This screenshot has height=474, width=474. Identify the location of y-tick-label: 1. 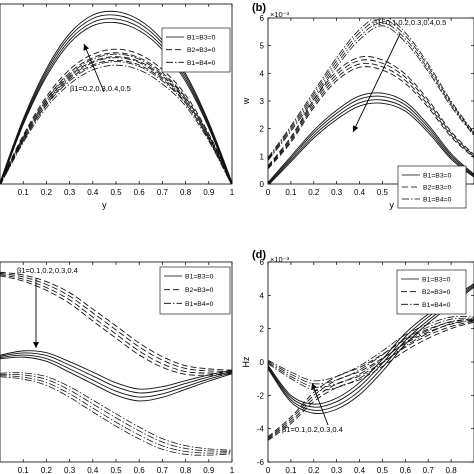
(262, 156).